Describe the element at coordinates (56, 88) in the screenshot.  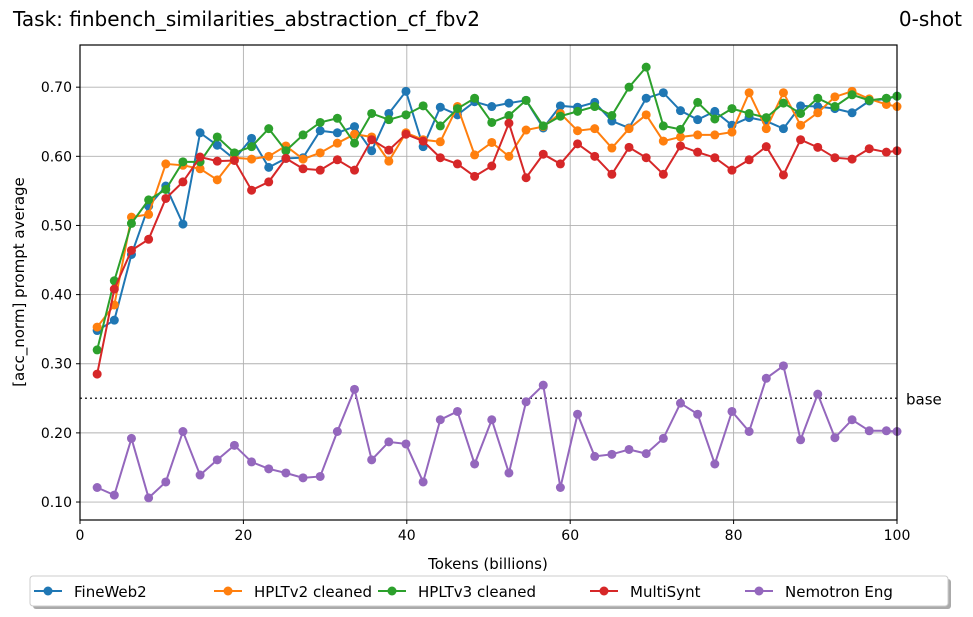
I see `y-tick-label: 0.70` at that location.